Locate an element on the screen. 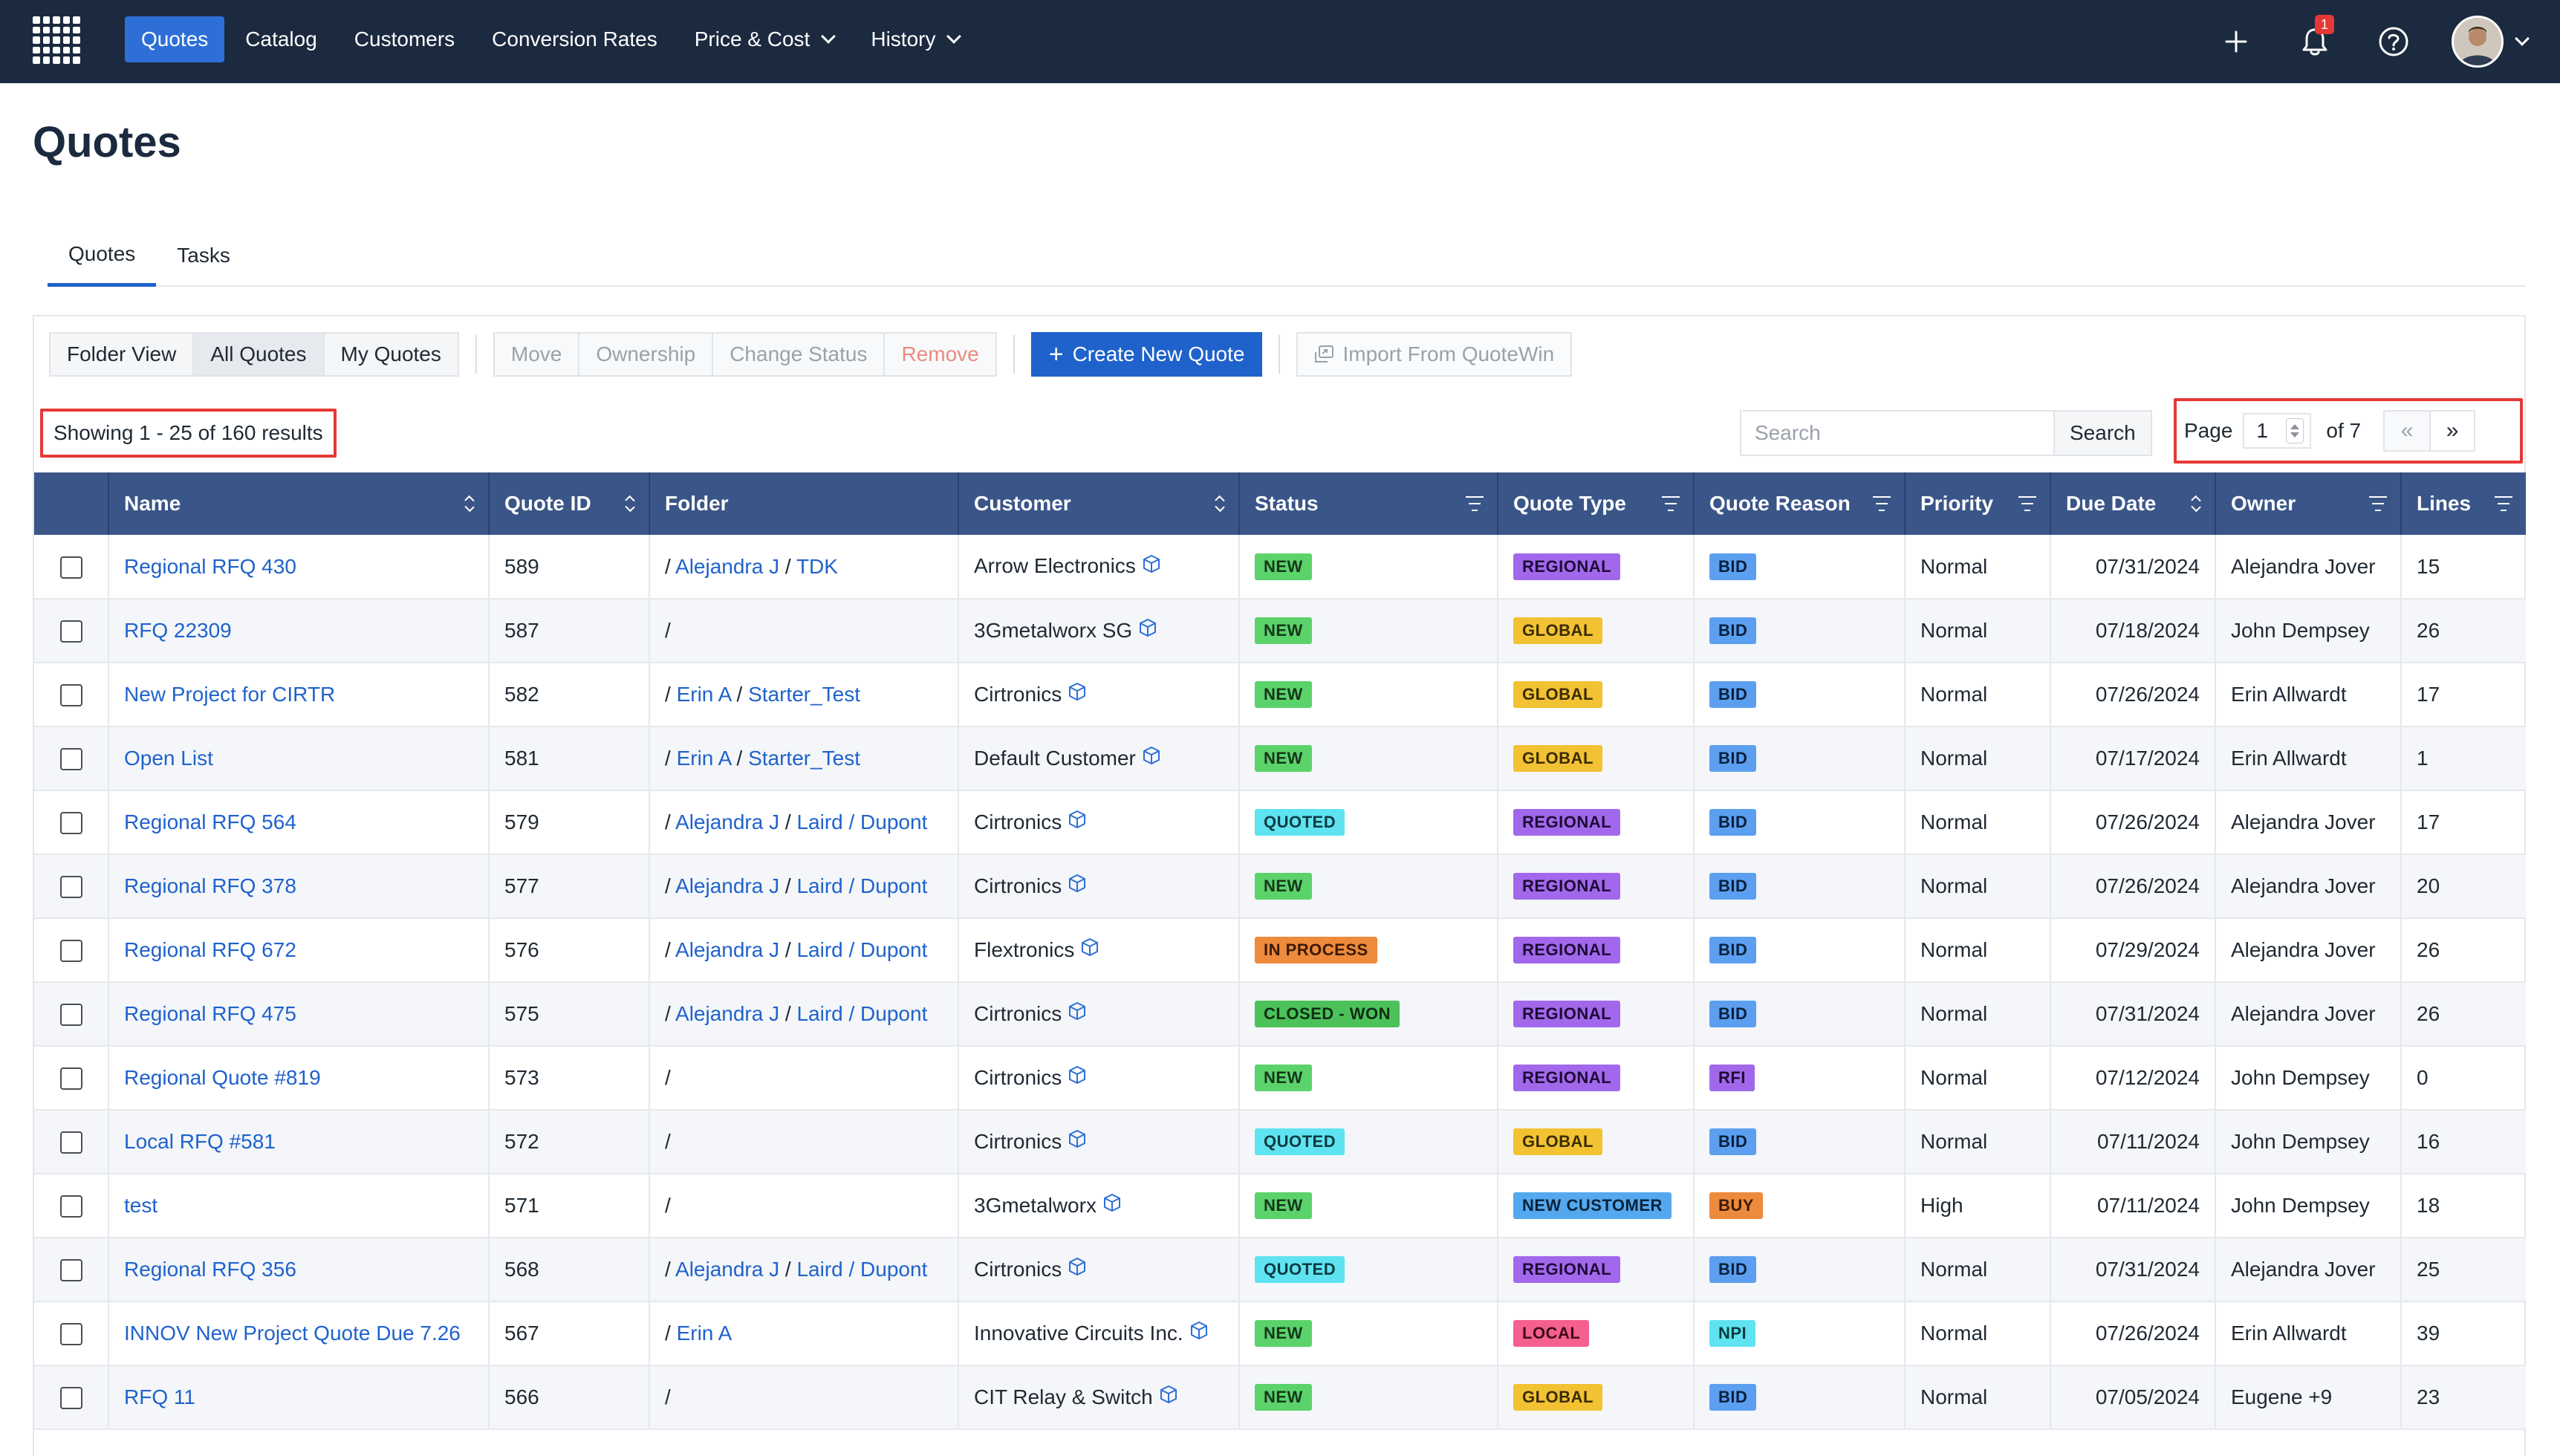  quote-name-link: Regional RFQ 378 is located at coordinates (210, 886).